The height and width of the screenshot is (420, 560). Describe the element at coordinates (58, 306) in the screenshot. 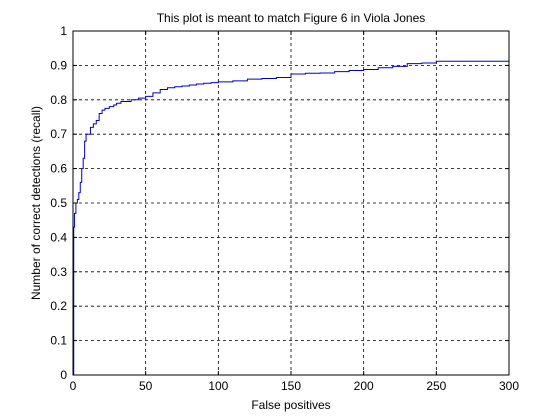

I see `y-tick-label: 0.2` at that location.